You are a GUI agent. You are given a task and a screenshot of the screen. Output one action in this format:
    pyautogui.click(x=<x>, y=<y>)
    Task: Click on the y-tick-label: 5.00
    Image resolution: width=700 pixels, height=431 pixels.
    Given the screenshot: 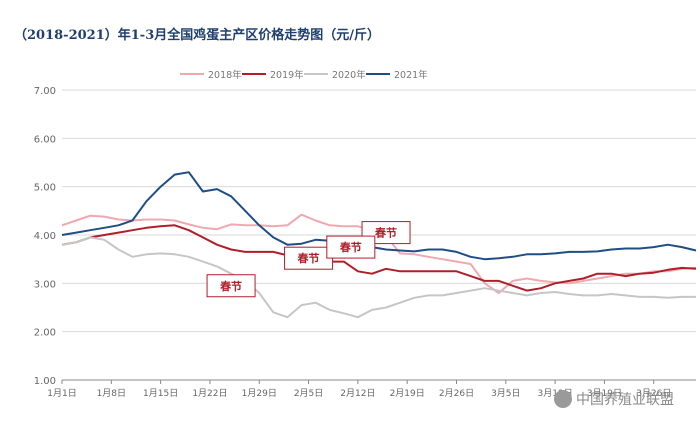 What is the action you would take?
    pyautogui.click(x=45, y=188)
    